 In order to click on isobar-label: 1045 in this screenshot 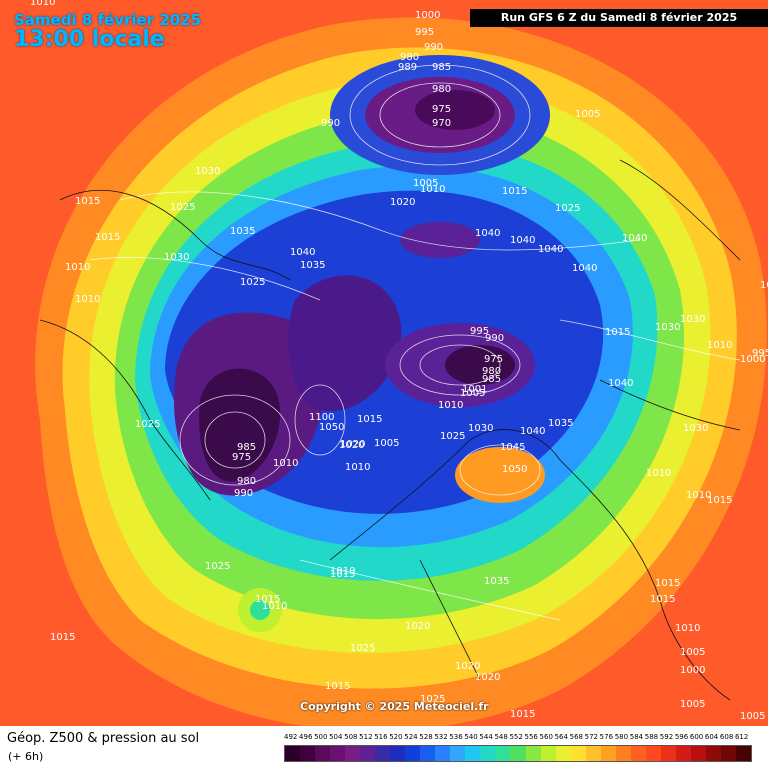, I will do `click(512, 447)`.